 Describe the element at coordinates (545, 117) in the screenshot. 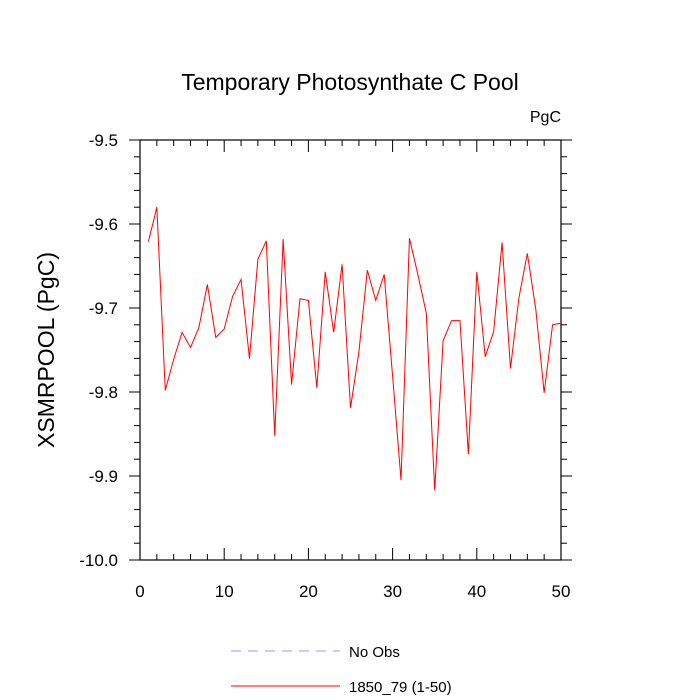

I see `units-label: PgC` at that location.